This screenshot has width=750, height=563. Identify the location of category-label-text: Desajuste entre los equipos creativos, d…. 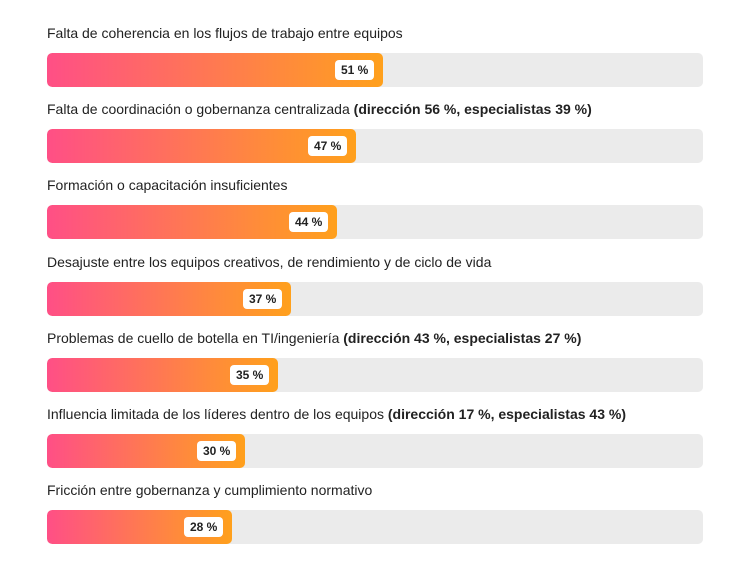
(269, 261).